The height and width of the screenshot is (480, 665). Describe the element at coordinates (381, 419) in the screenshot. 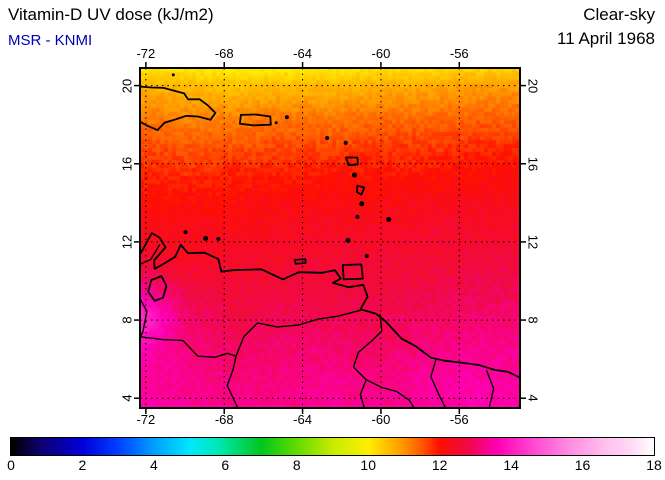

I see `lon-tick-label-bottom: -60` at that location.